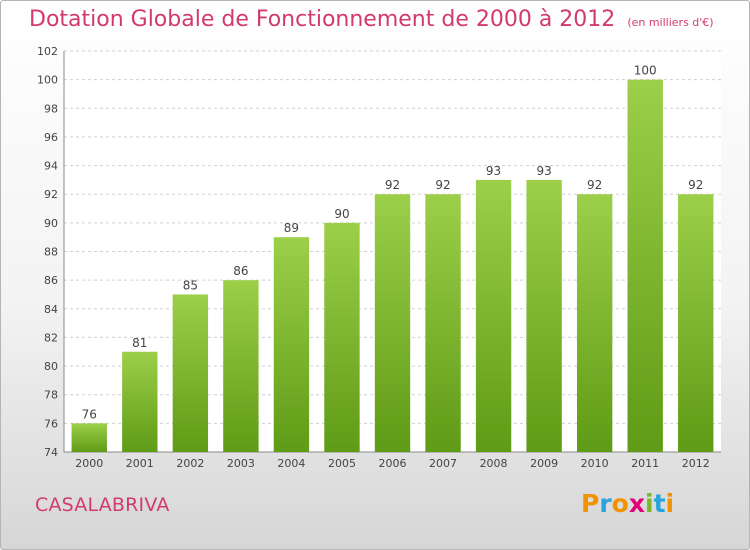  Describe the element at coordinates (51, 309) in the screenshot. I see `y-tick-label: 84` at that location.